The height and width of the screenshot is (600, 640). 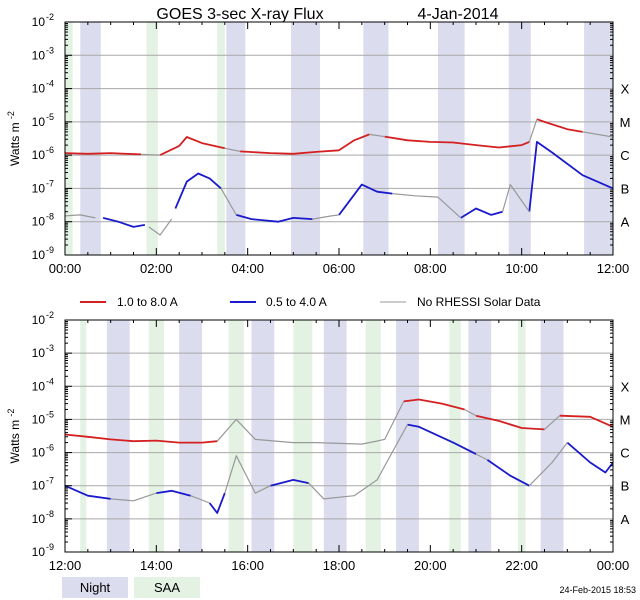 I want to click on flare-class-b-2: B, so click(x=625, y=486).